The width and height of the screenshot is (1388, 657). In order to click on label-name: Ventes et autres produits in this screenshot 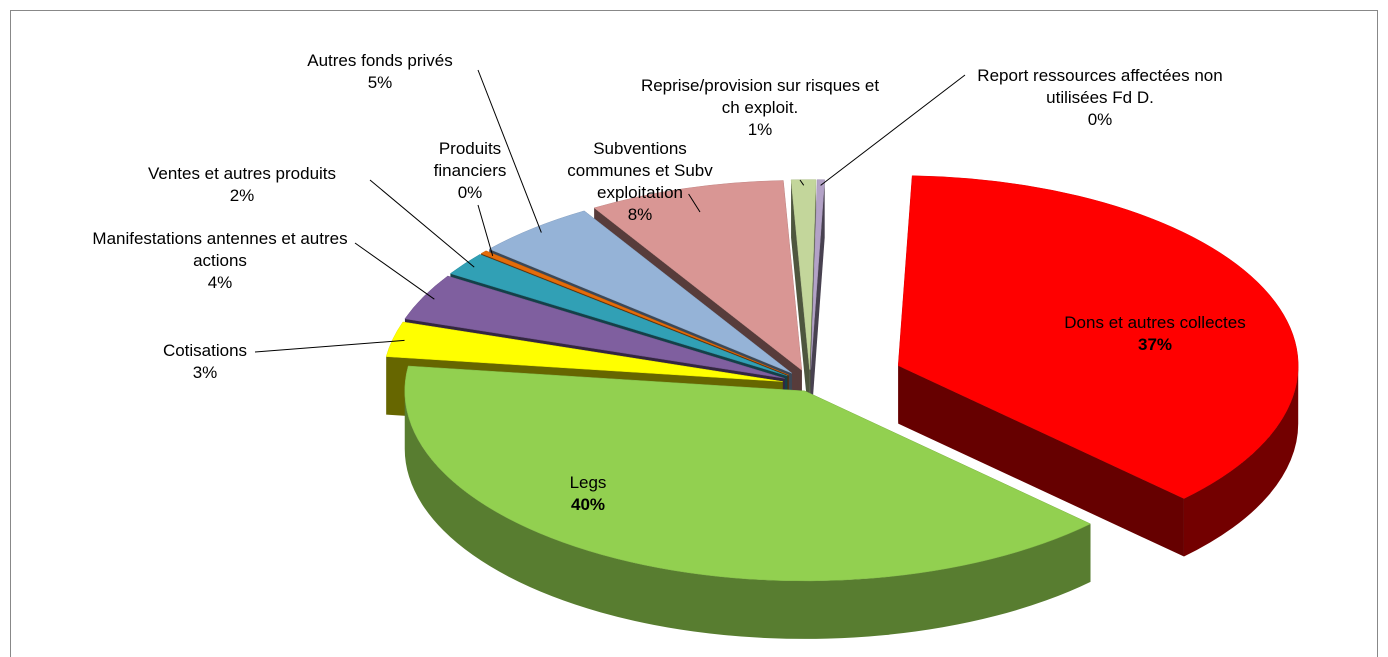, I will do `click(242, 173)`.